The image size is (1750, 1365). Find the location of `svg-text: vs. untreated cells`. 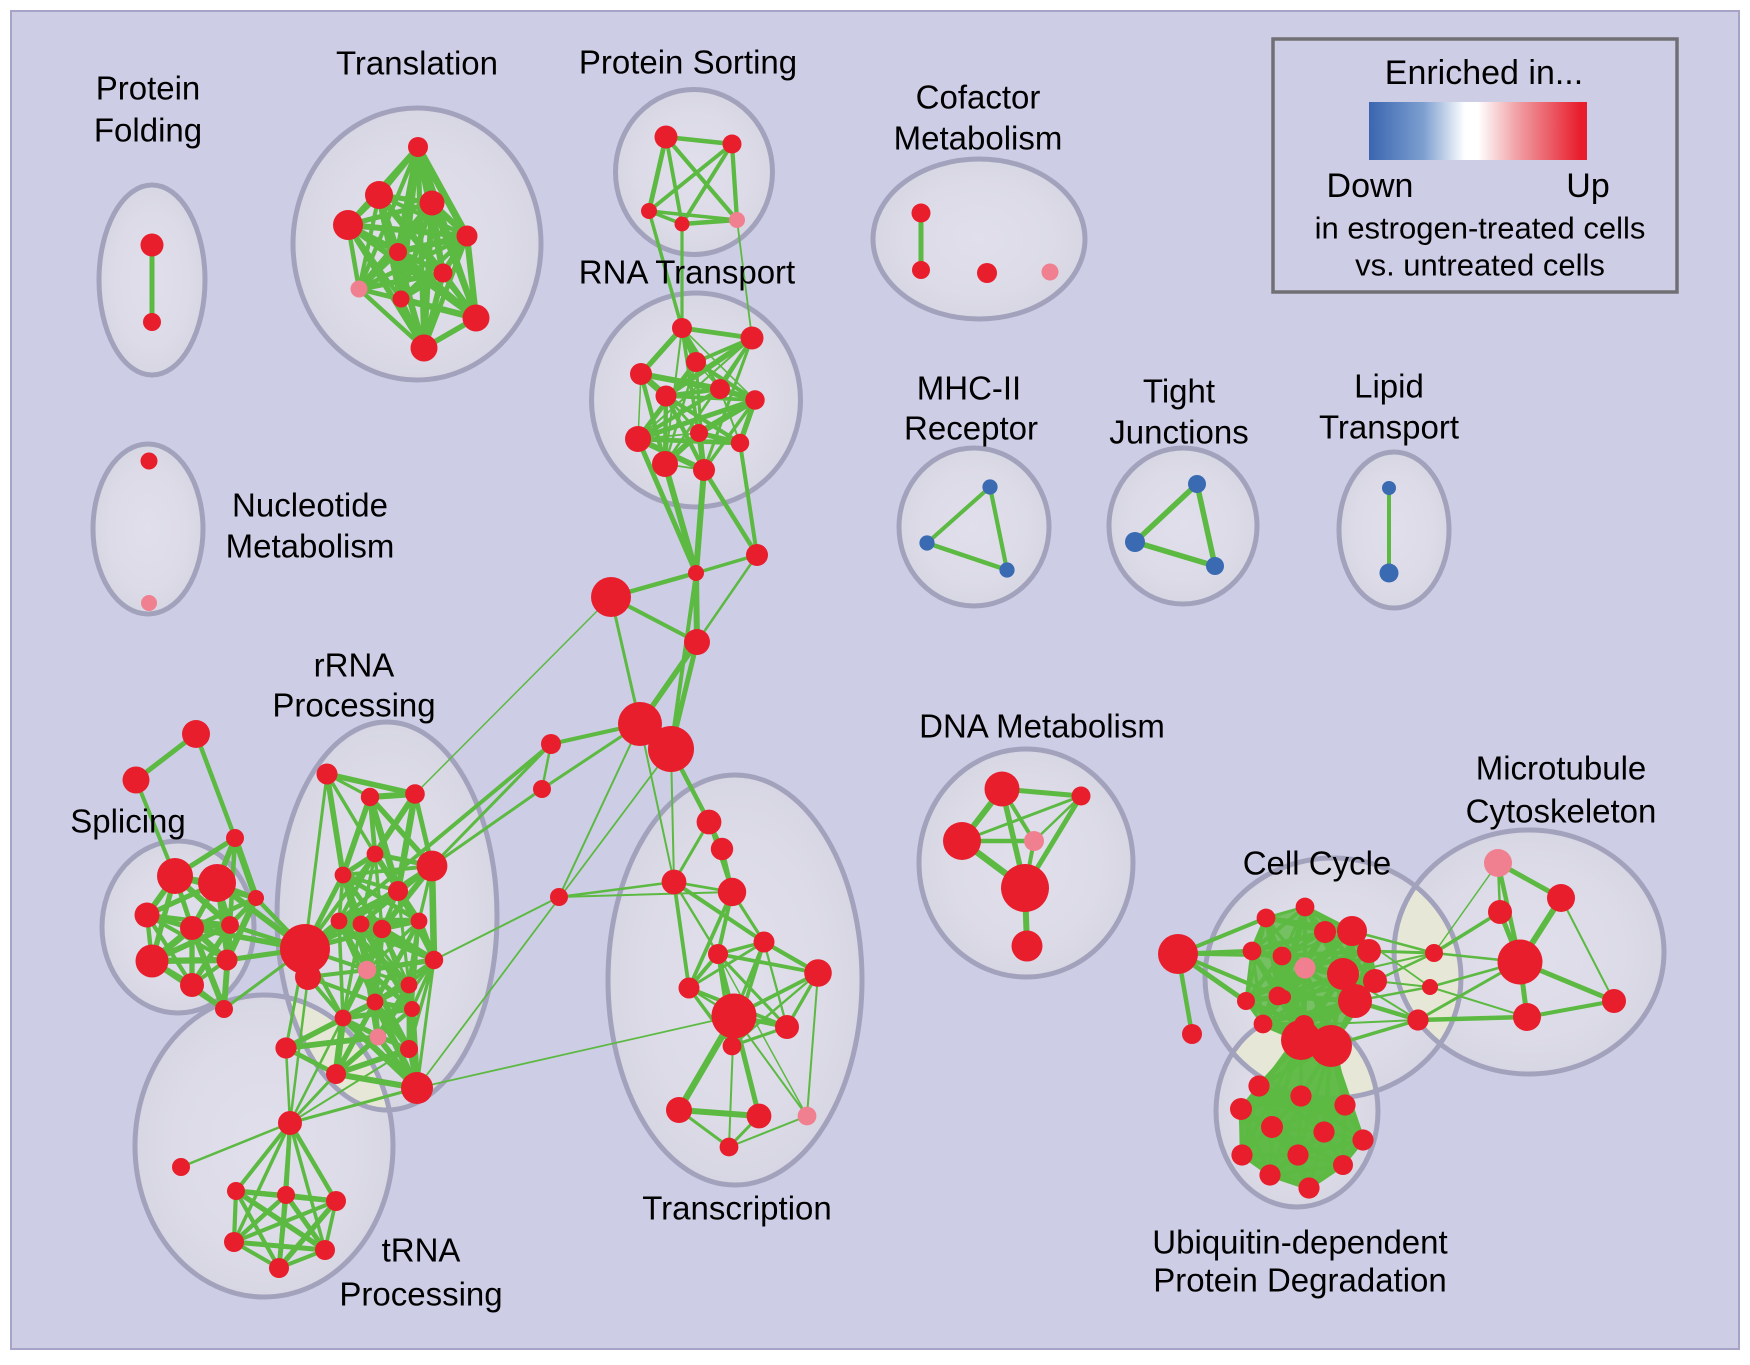

svg-text: vs. untreated cells is located at coordinates (1480, 265).